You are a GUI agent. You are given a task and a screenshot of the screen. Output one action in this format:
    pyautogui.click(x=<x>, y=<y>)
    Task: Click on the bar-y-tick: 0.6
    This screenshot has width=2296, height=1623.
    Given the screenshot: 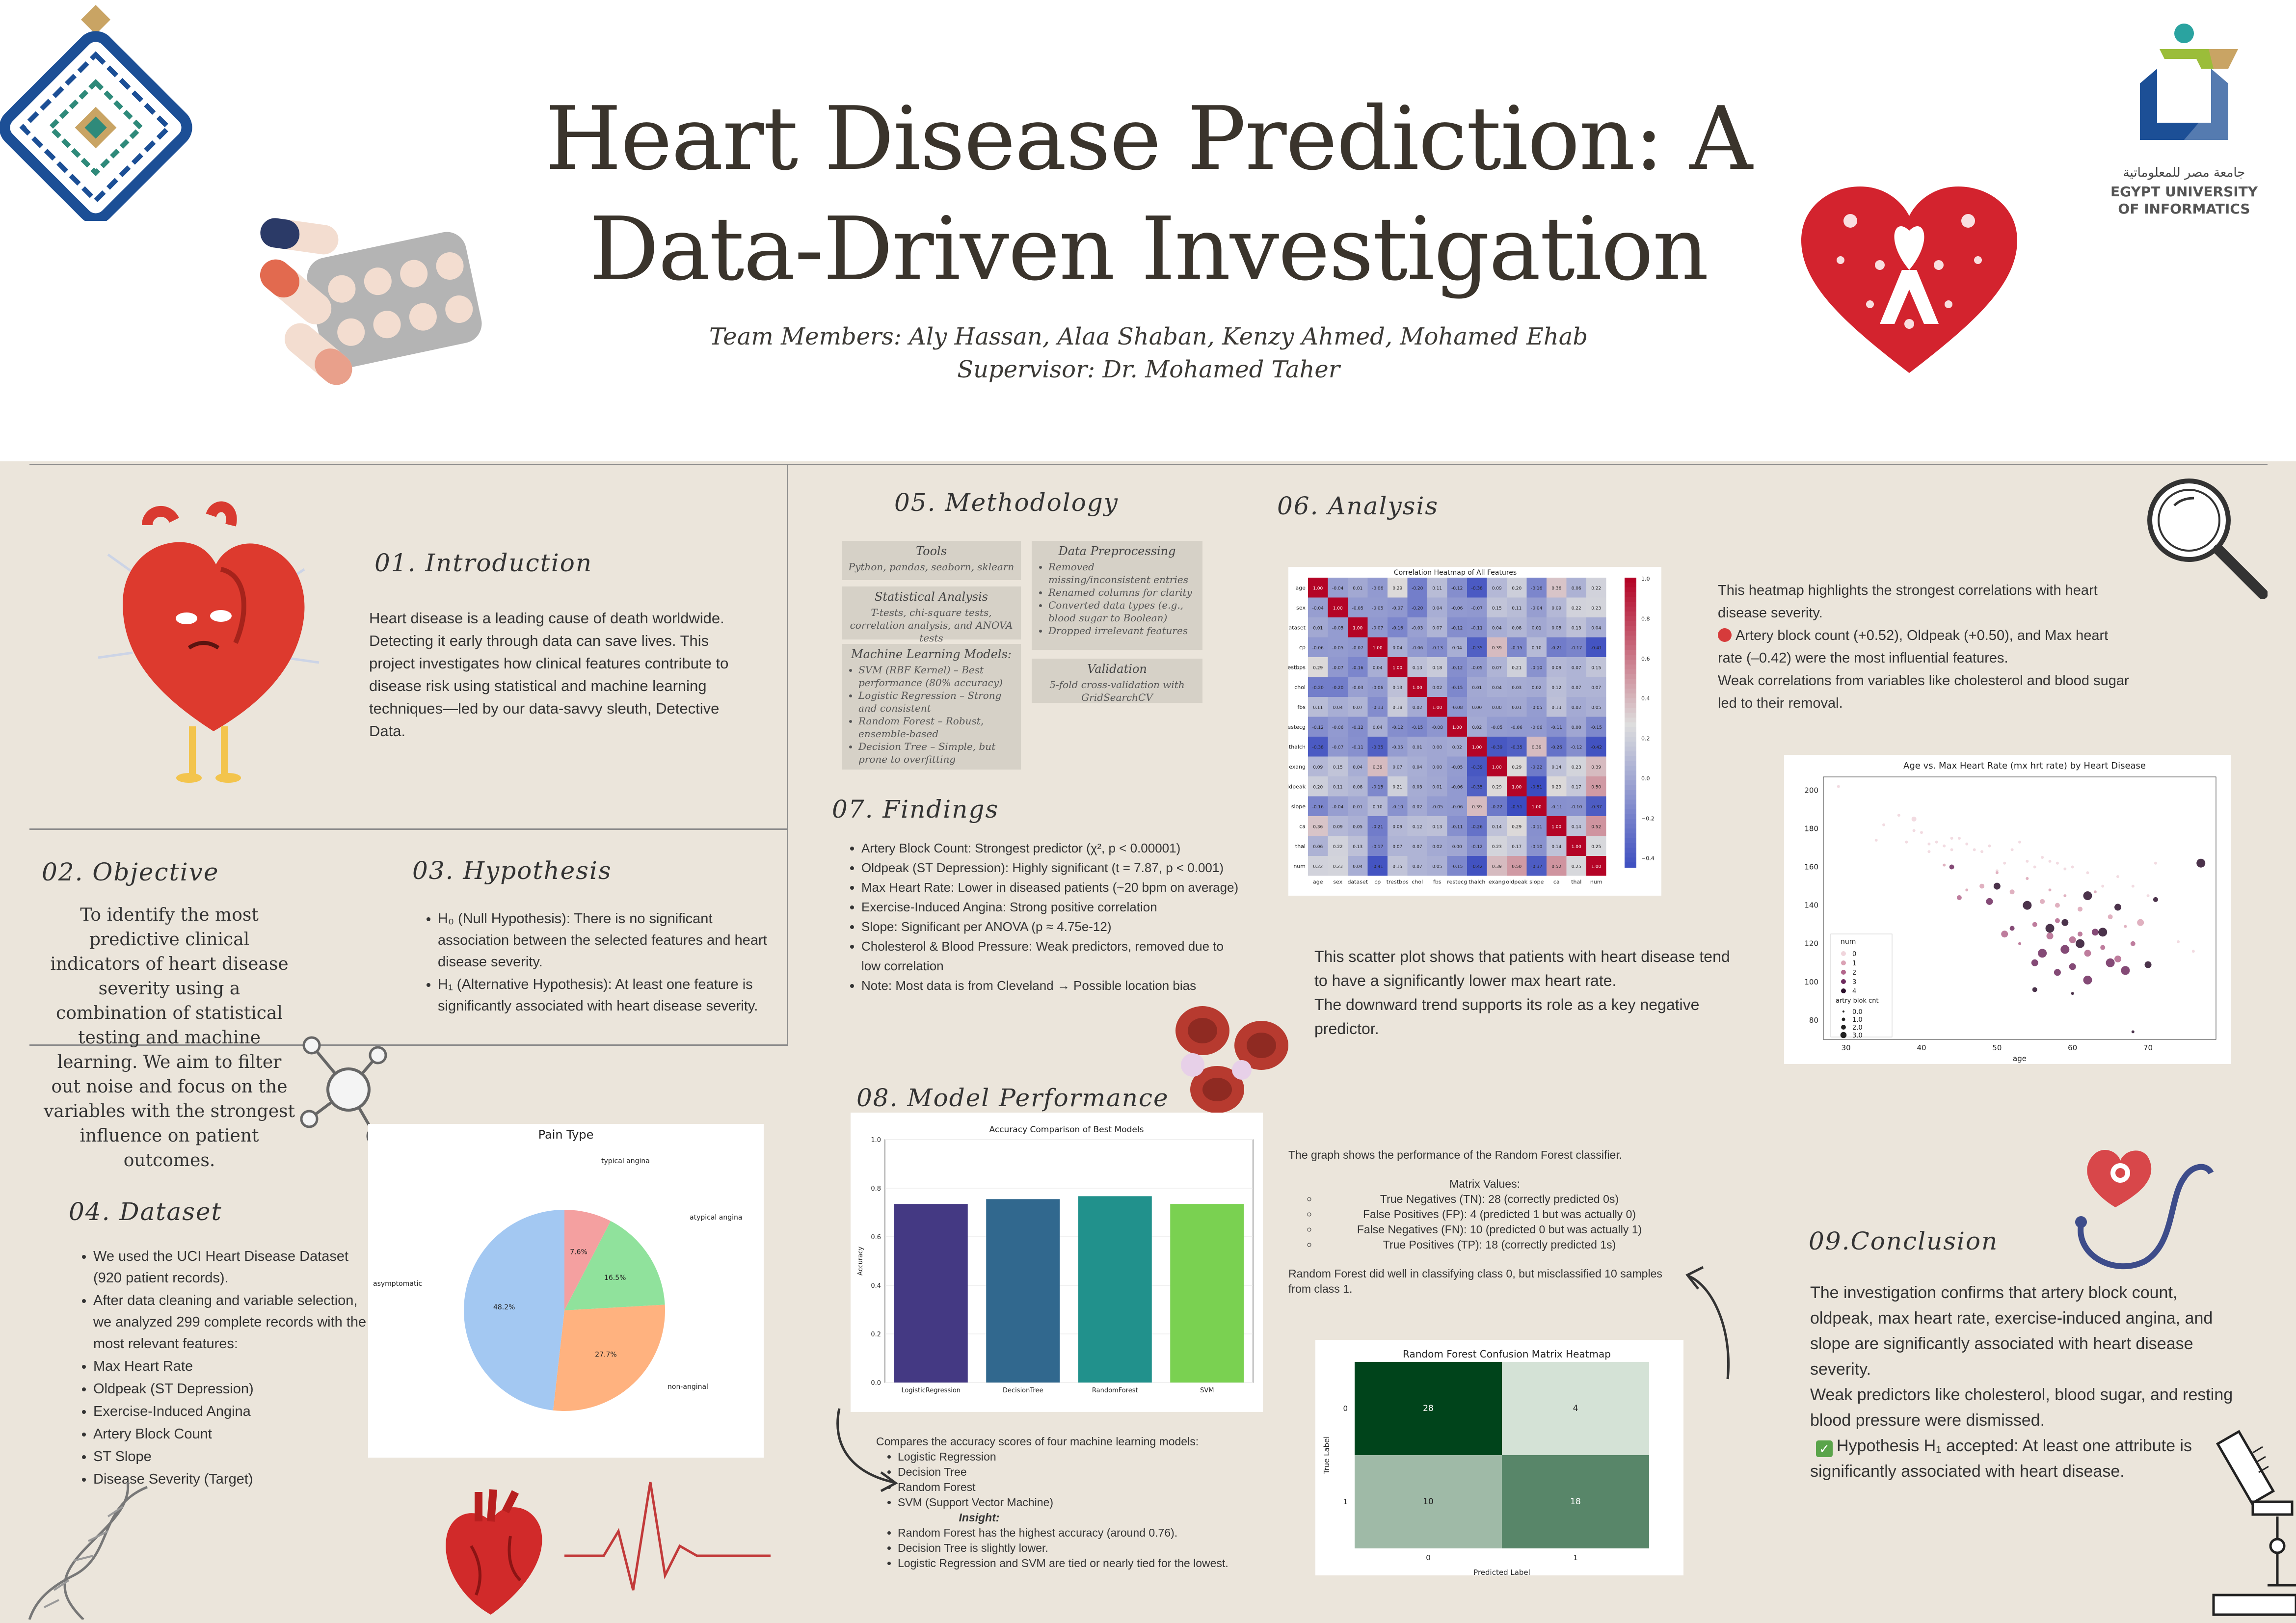 What is the action you would take?
    pyautogui.click(x=876, y=1237)
    